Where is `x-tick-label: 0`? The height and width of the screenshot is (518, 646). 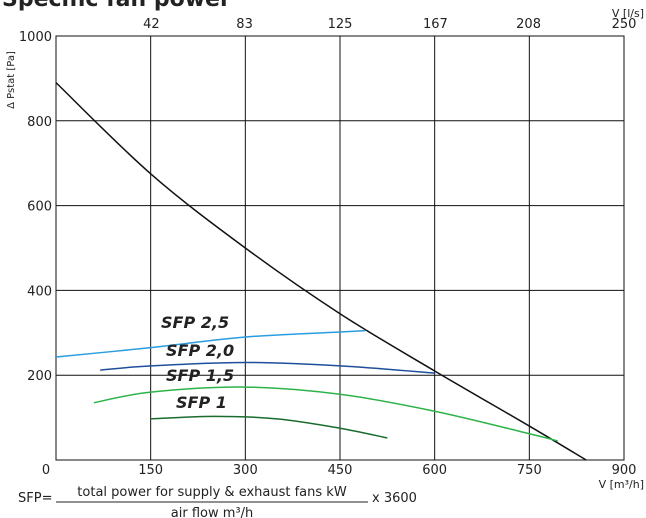
x-tick-label: 0 is located at coordinates (46, 470).